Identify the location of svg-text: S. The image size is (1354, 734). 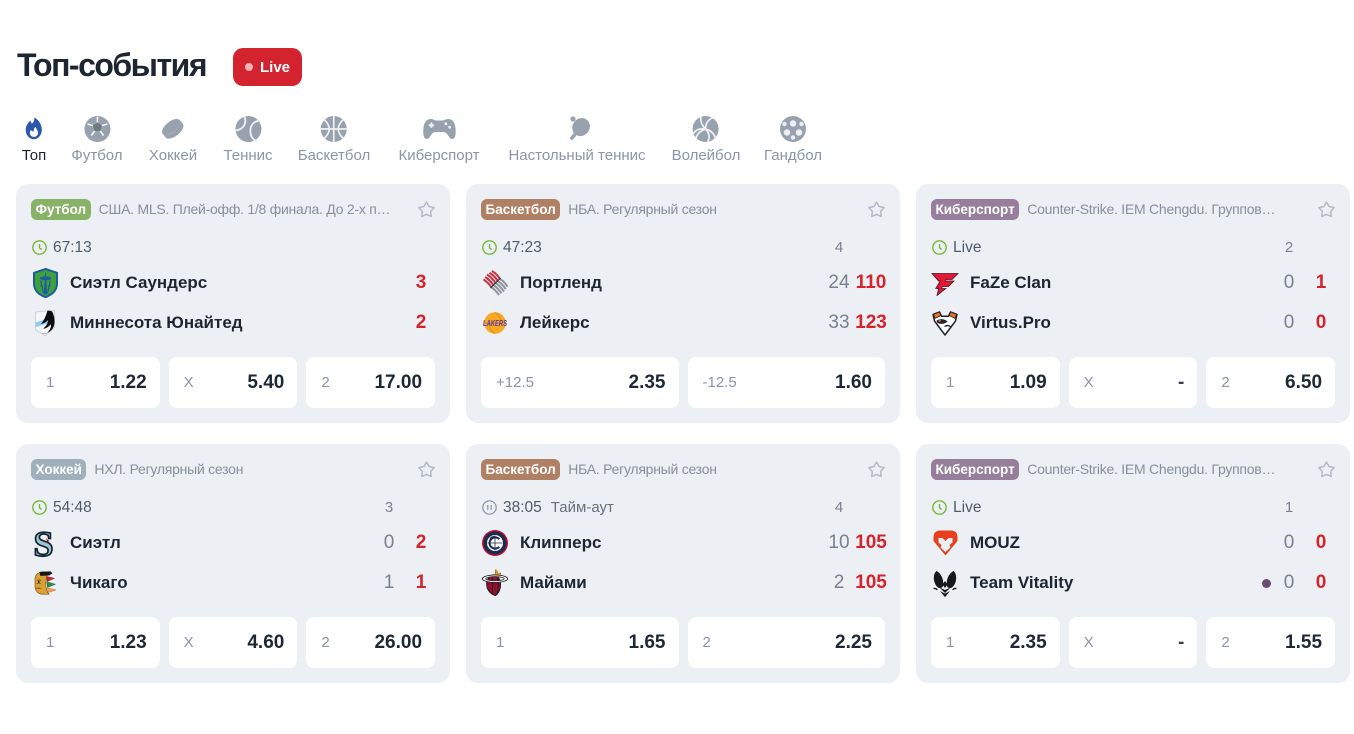
(44, 543).